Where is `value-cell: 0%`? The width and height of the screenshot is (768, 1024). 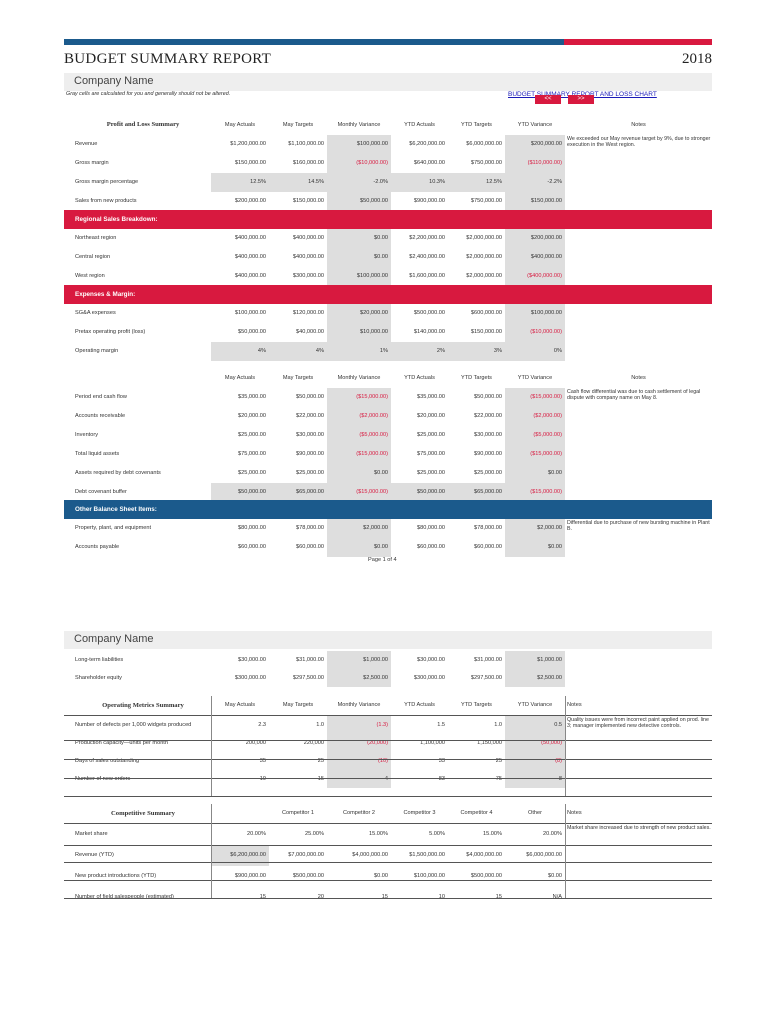 value-cell: 0% is located at coordinates (535, 351).